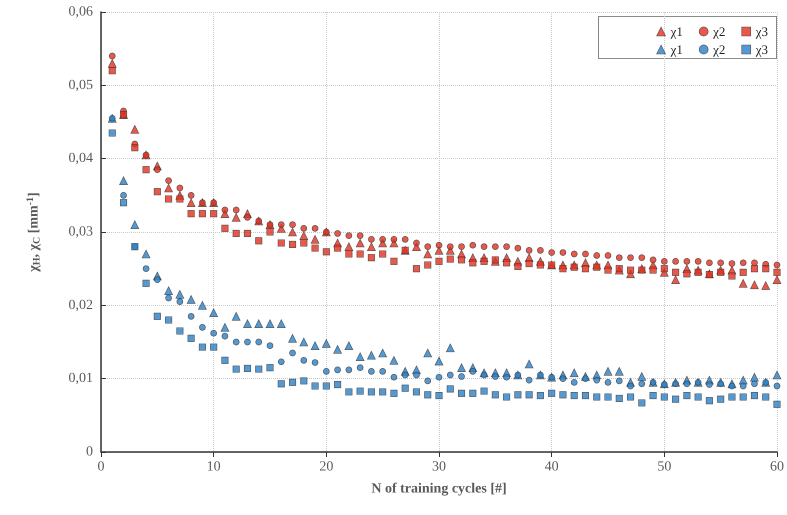  I want to click on x-tick-label: 50, so click(664, 467).